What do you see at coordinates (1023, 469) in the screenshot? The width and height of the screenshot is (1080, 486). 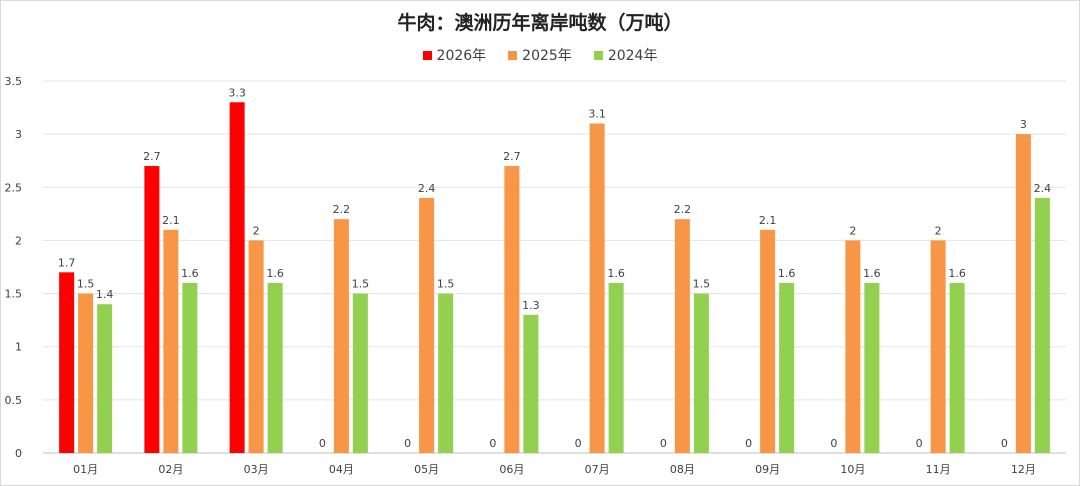 I see `x-tick-label: 12月` at bounding box center [1023, 469].